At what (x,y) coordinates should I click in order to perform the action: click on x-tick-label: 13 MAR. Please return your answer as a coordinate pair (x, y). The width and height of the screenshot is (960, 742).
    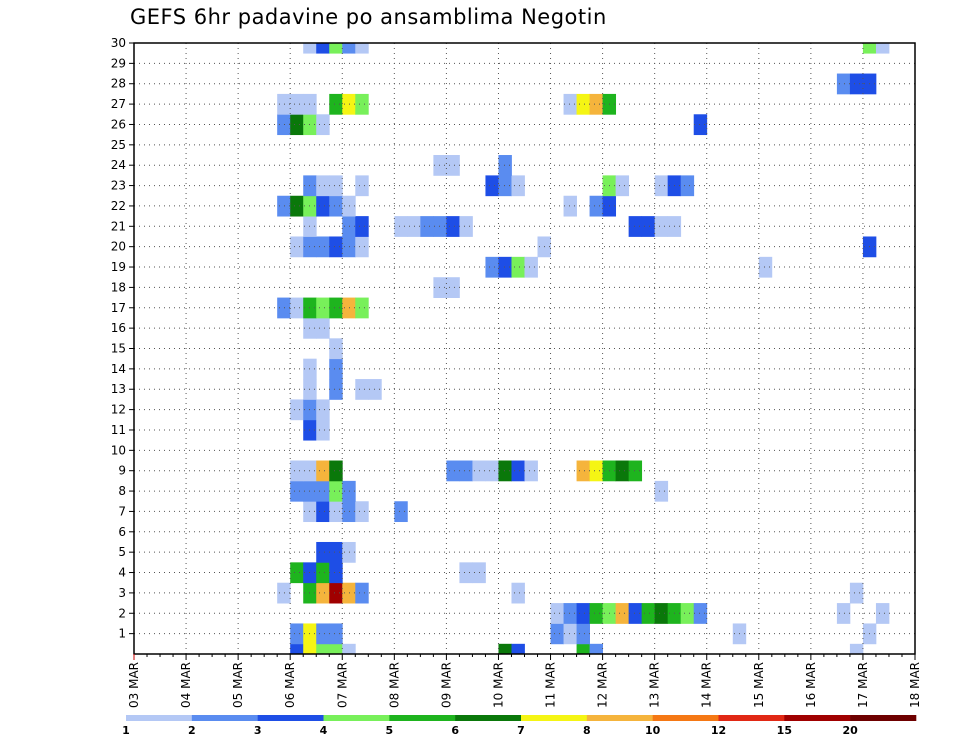
    Looking at the image, I should click on (655, 685).